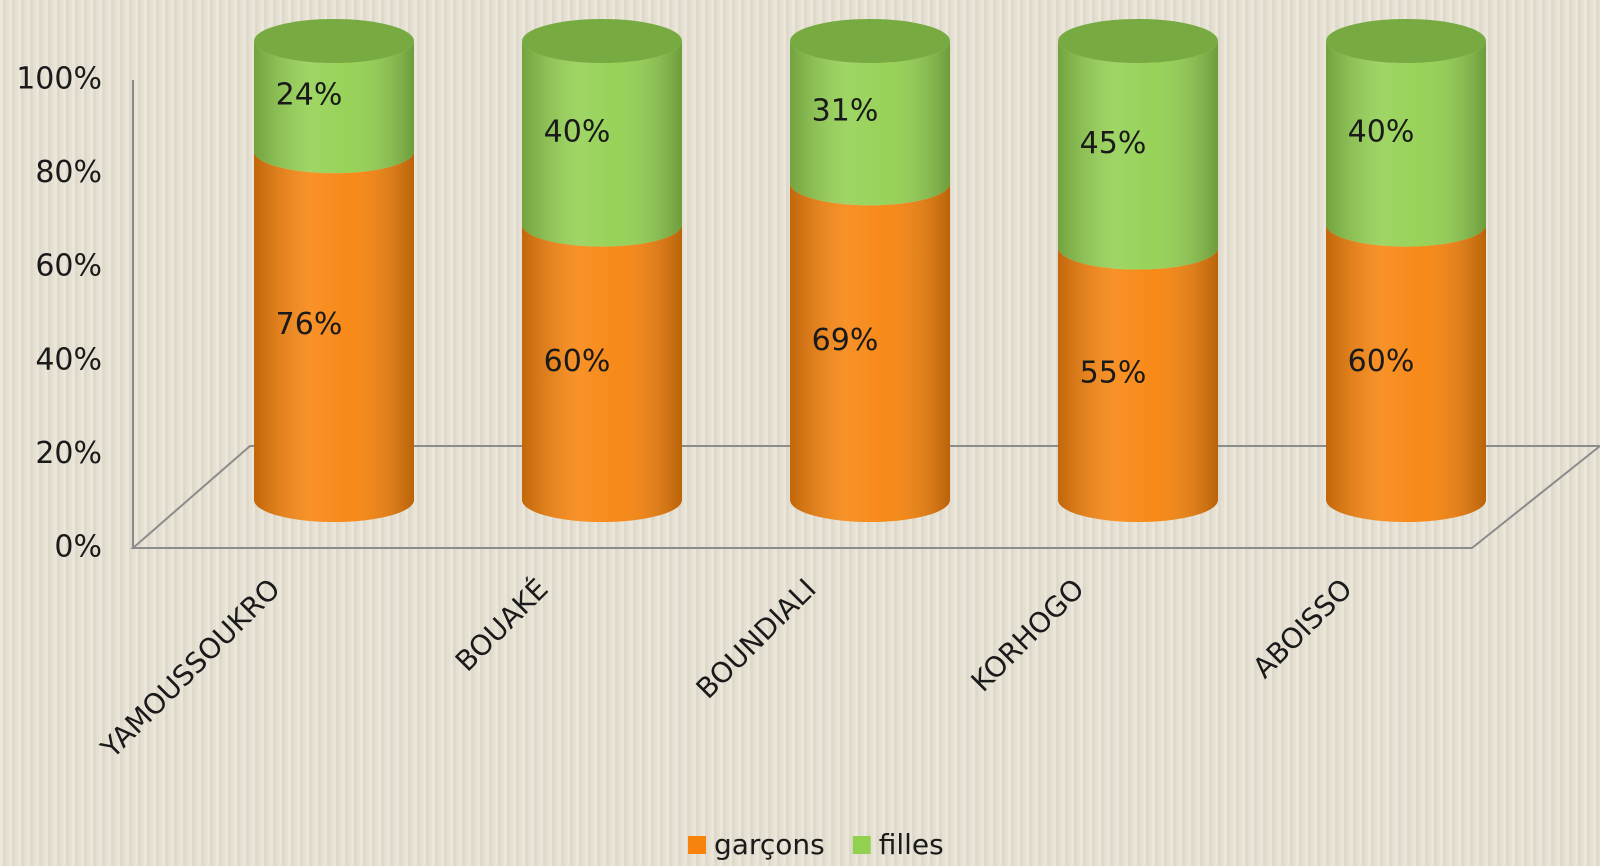 This screenshot has width=1600, height=866. I want to click on y-tick-label: 40%, so click(68, 359).